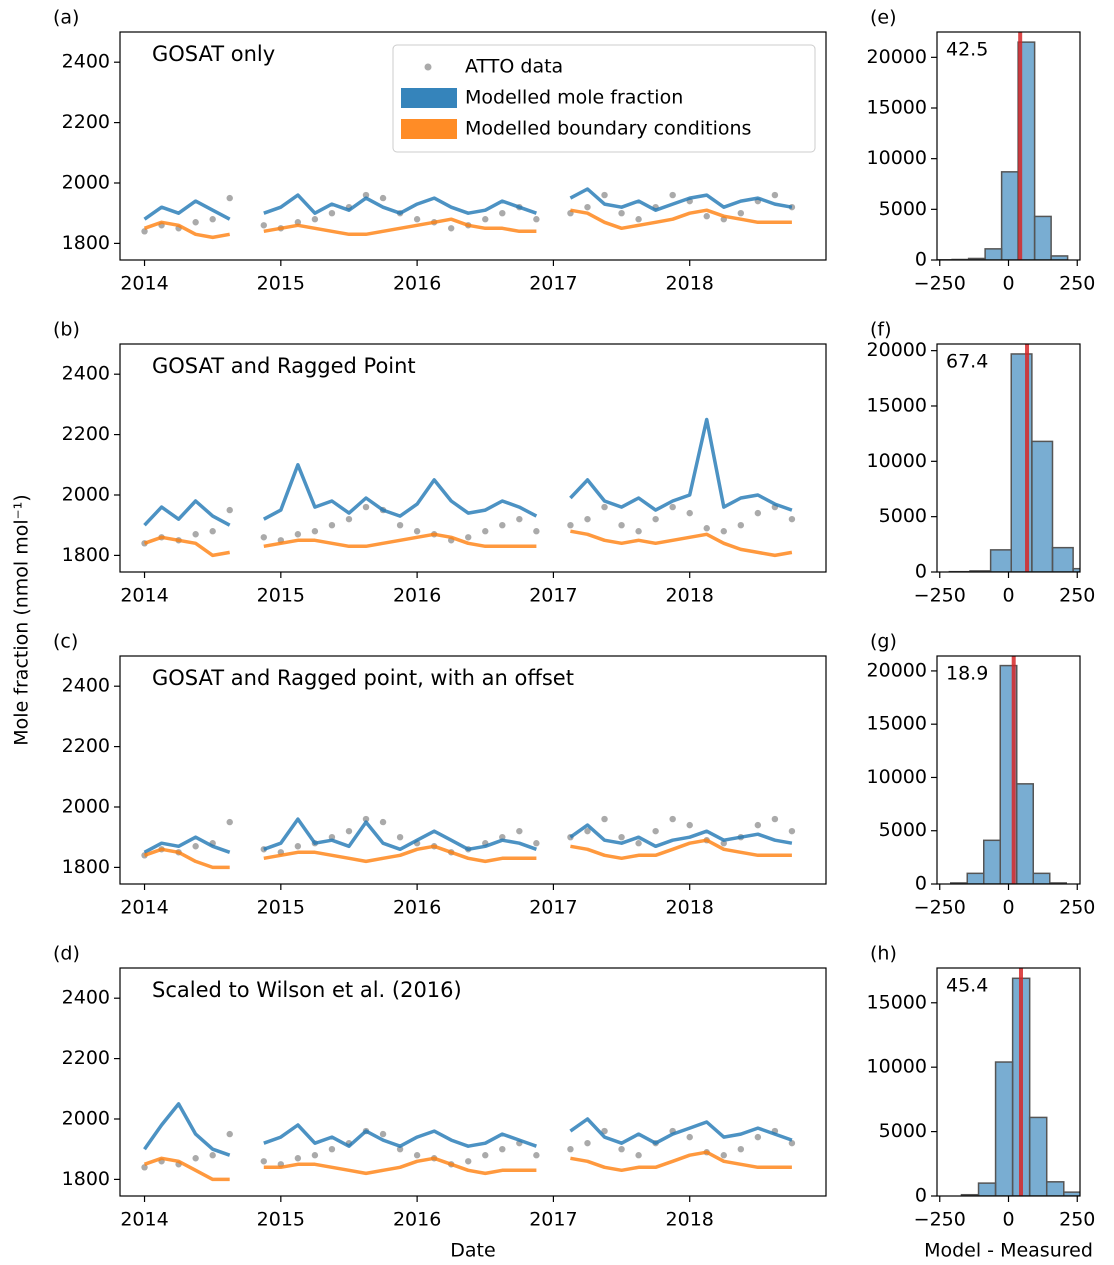 The height and width of the screenshot is (1265, 1114). I want to click on x-tick-label: 2015, so click(281, 1220).